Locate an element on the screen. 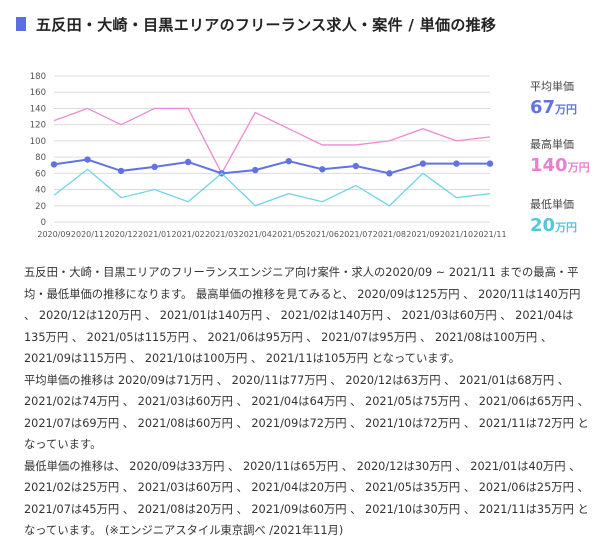  summary-average-label: 平均単価 is located at coordinates (552, 86).